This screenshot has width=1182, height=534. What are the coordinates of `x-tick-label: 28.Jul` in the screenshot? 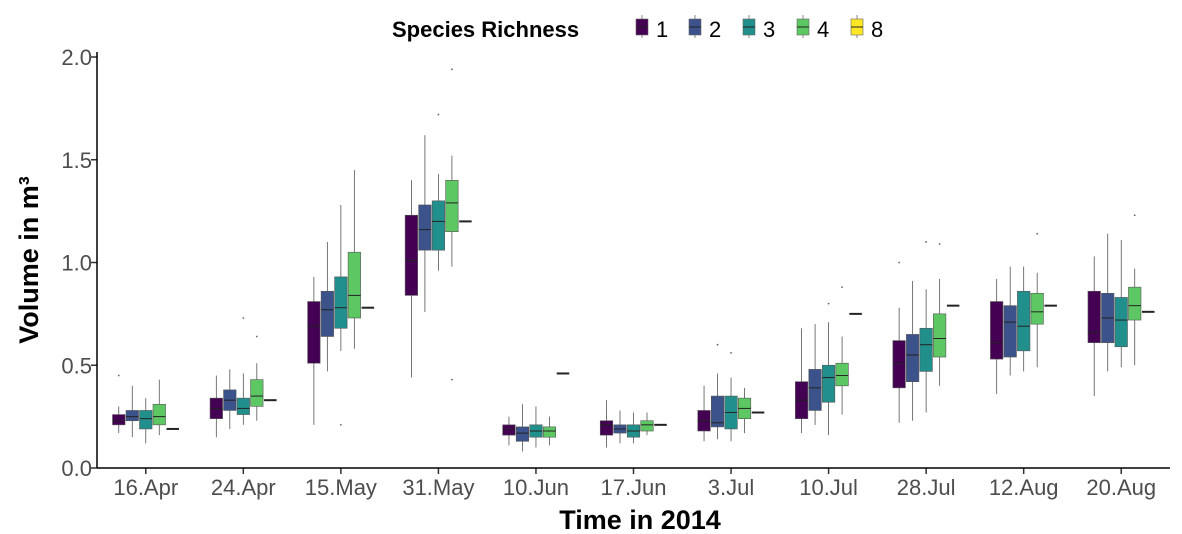 It's located at (926, 487).